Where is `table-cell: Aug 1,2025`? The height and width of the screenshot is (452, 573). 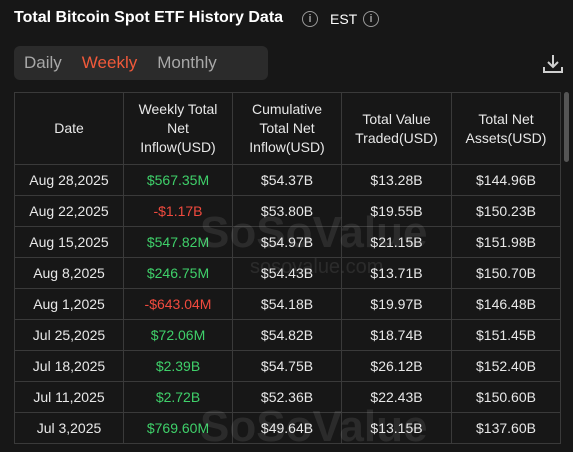 table-cell: Aug 1,2025 is located at coordinates (69, 304).